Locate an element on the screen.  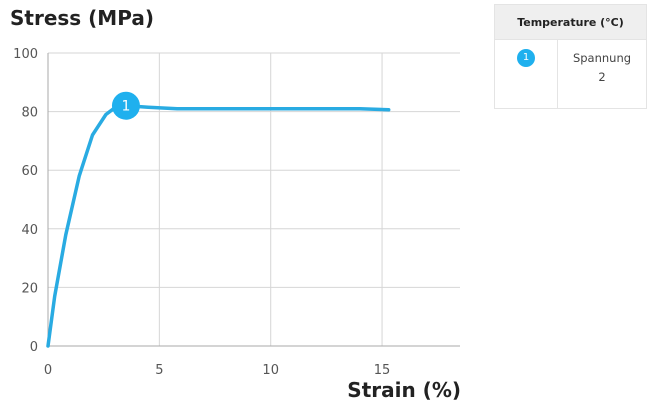
x-tick-label: 15 is located at coordinates (382, 370).